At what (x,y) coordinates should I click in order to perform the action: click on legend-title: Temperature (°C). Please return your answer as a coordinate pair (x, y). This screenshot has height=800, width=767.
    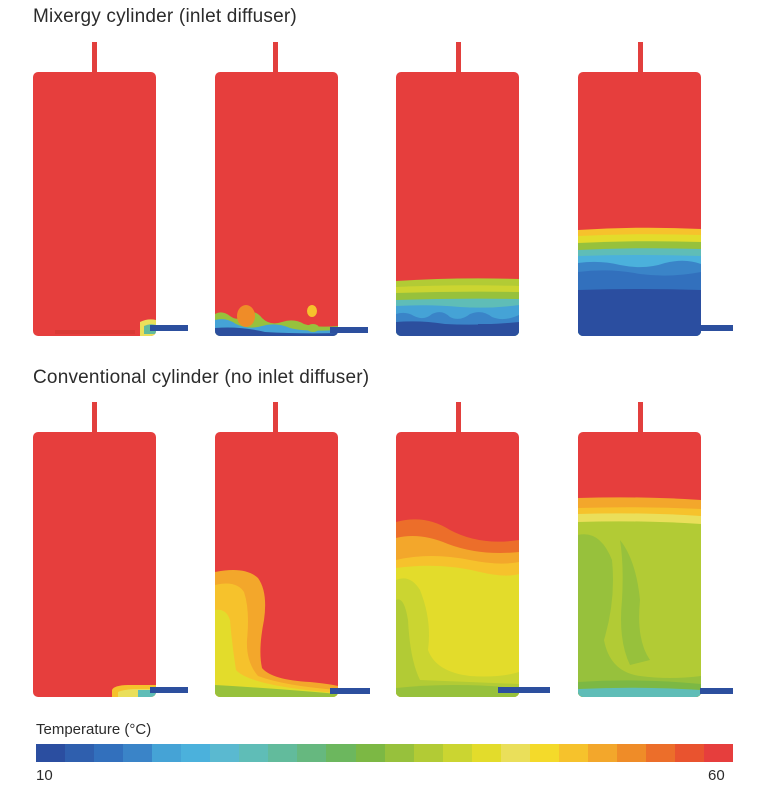
    Looking at the image, I should click on (94, 729).